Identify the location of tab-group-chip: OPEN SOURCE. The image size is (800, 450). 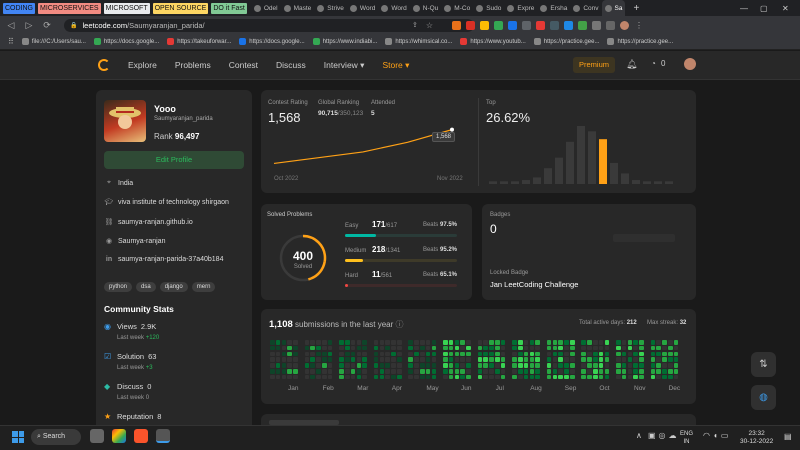
(180, 8).